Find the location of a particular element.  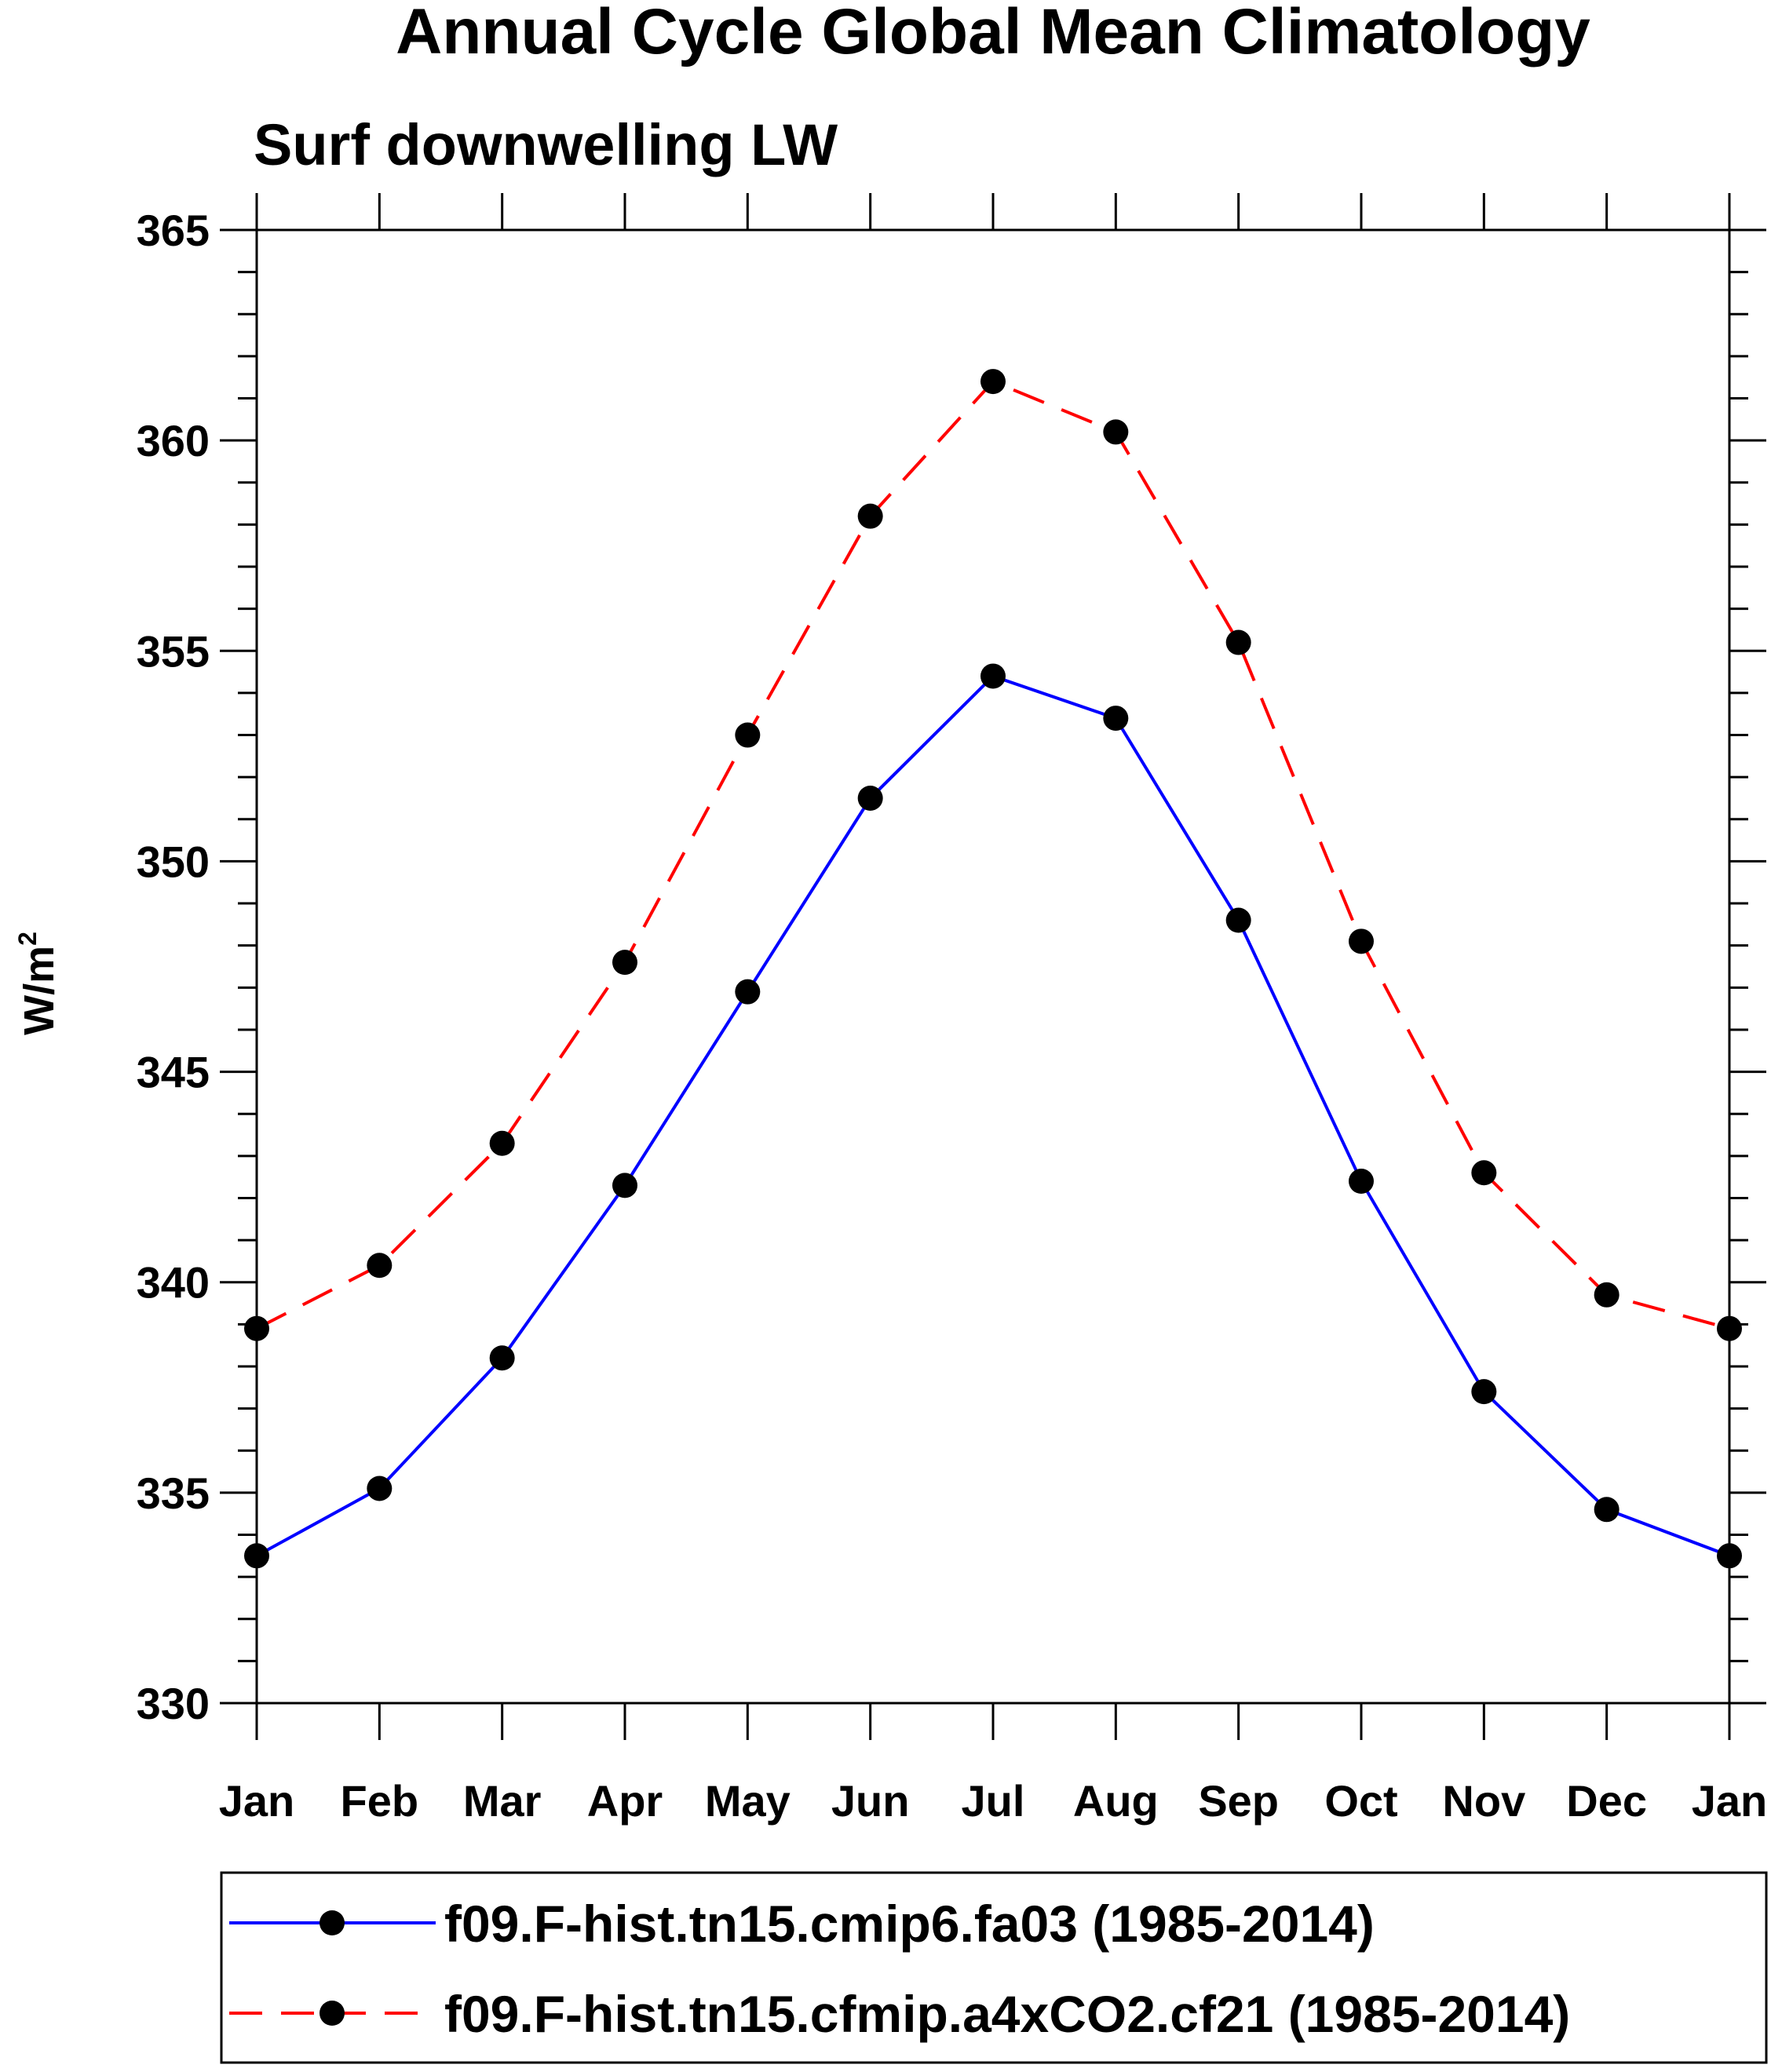

legend-box is located at coordinates (994, 1967).